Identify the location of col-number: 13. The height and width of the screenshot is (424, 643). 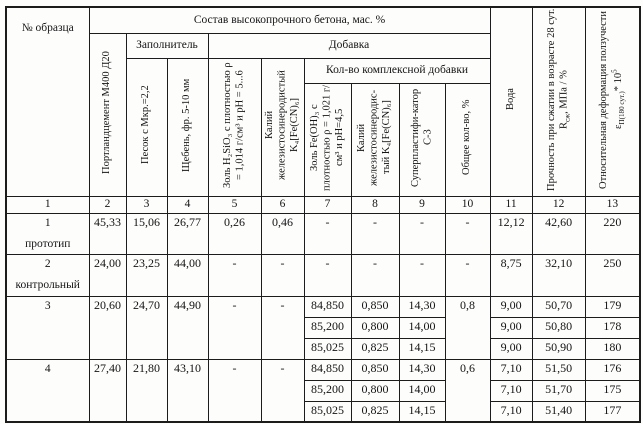
(612, 204).